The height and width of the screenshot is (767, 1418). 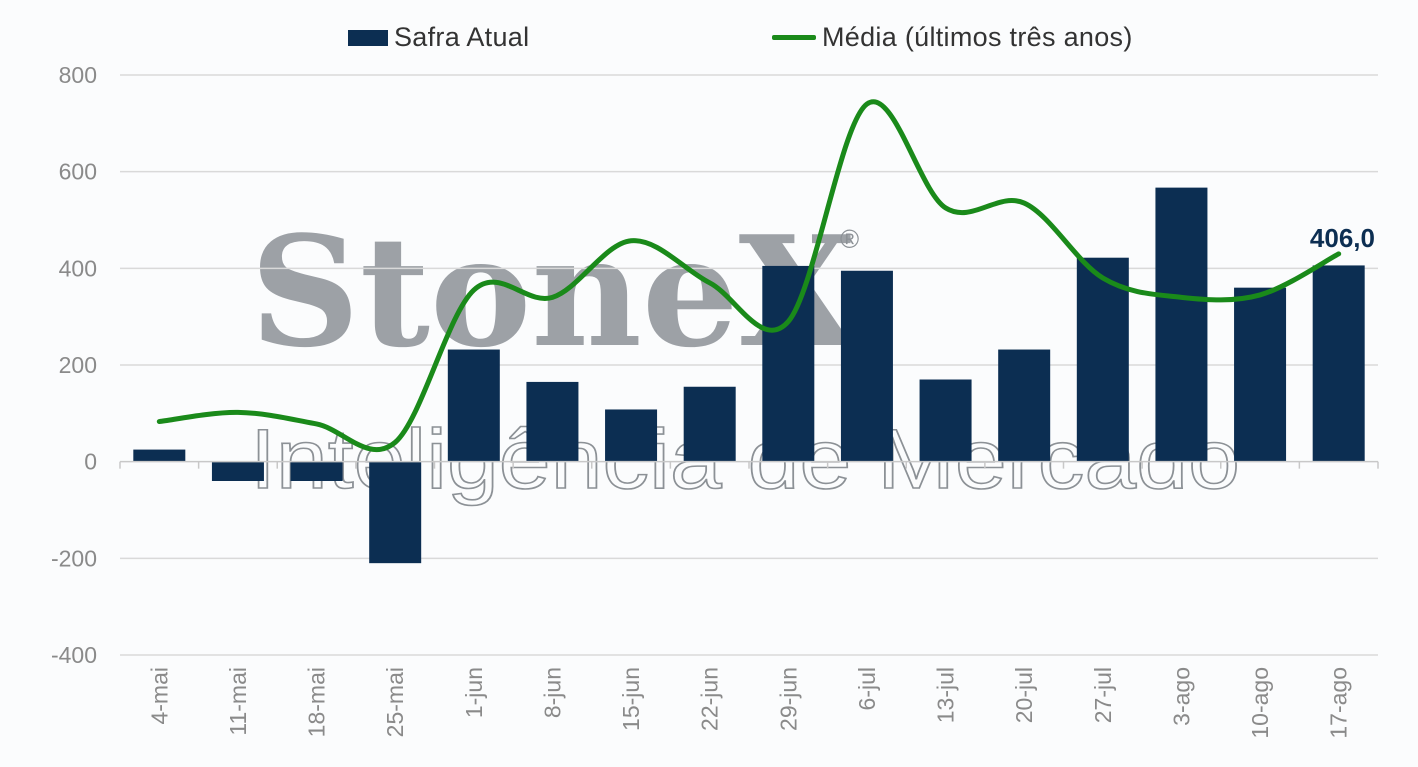 I want to click on watermark-brand: StoneX, so click(x=553, y=291).